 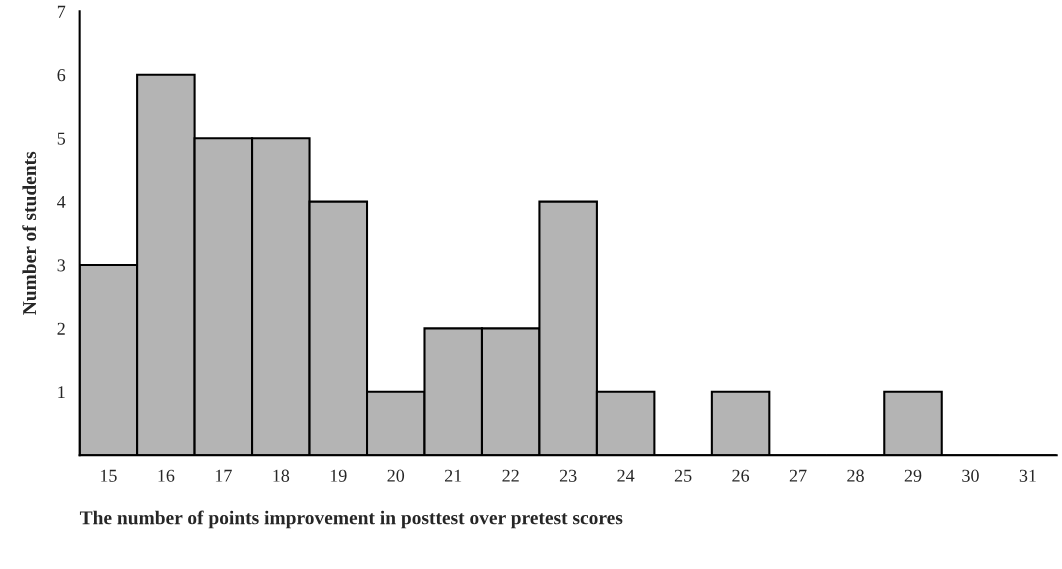 What do you see at coordinates (61, 75) in the screenshot?
I see `y-tick-label: 6` at bounding box center [61, 75].